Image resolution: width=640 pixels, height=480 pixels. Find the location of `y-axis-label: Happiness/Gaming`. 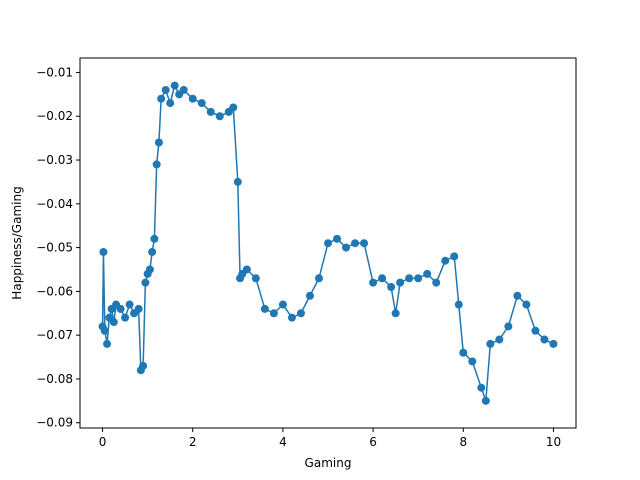

y-axis-label: Happiness/Gaming is located at coordinates (17, 242).